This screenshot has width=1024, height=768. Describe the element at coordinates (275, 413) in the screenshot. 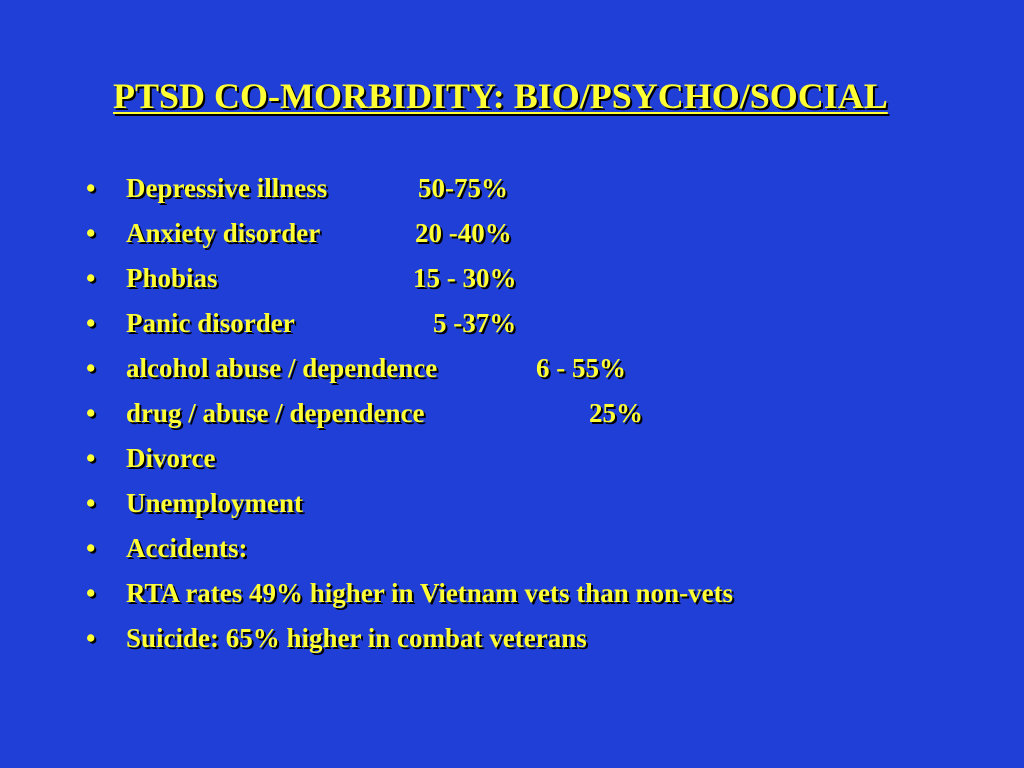

I see `bullet-label: drug / abuse / dependence` at that location.